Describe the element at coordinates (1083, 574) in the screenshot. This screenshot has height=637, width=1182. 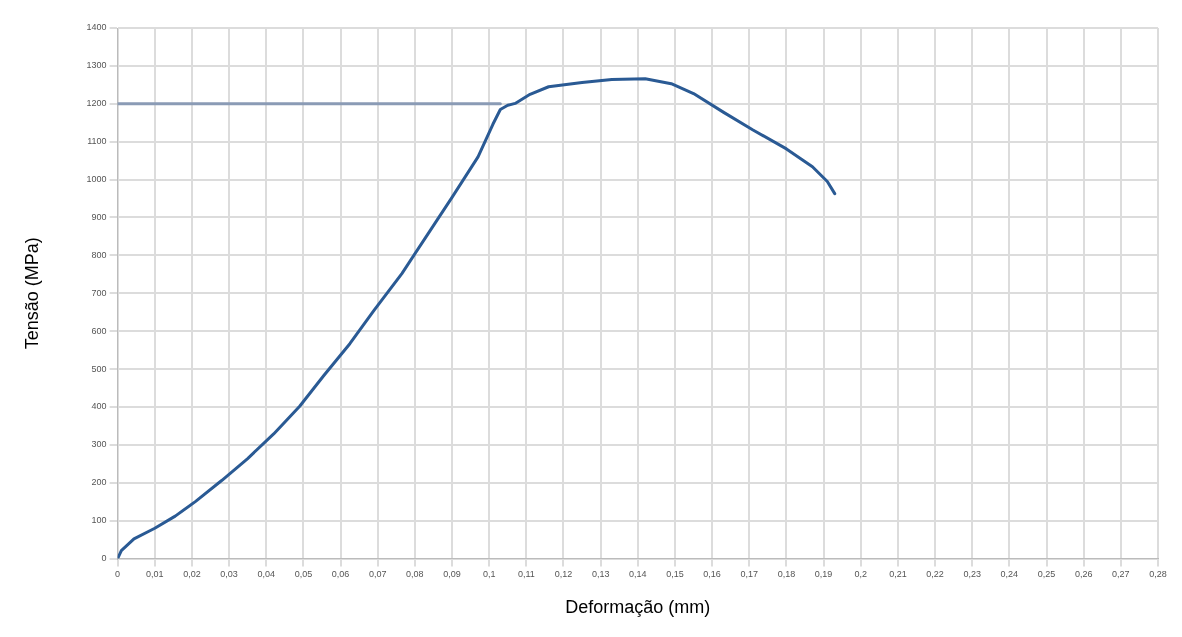
I see `x-tick-label: 0,26` at that location.